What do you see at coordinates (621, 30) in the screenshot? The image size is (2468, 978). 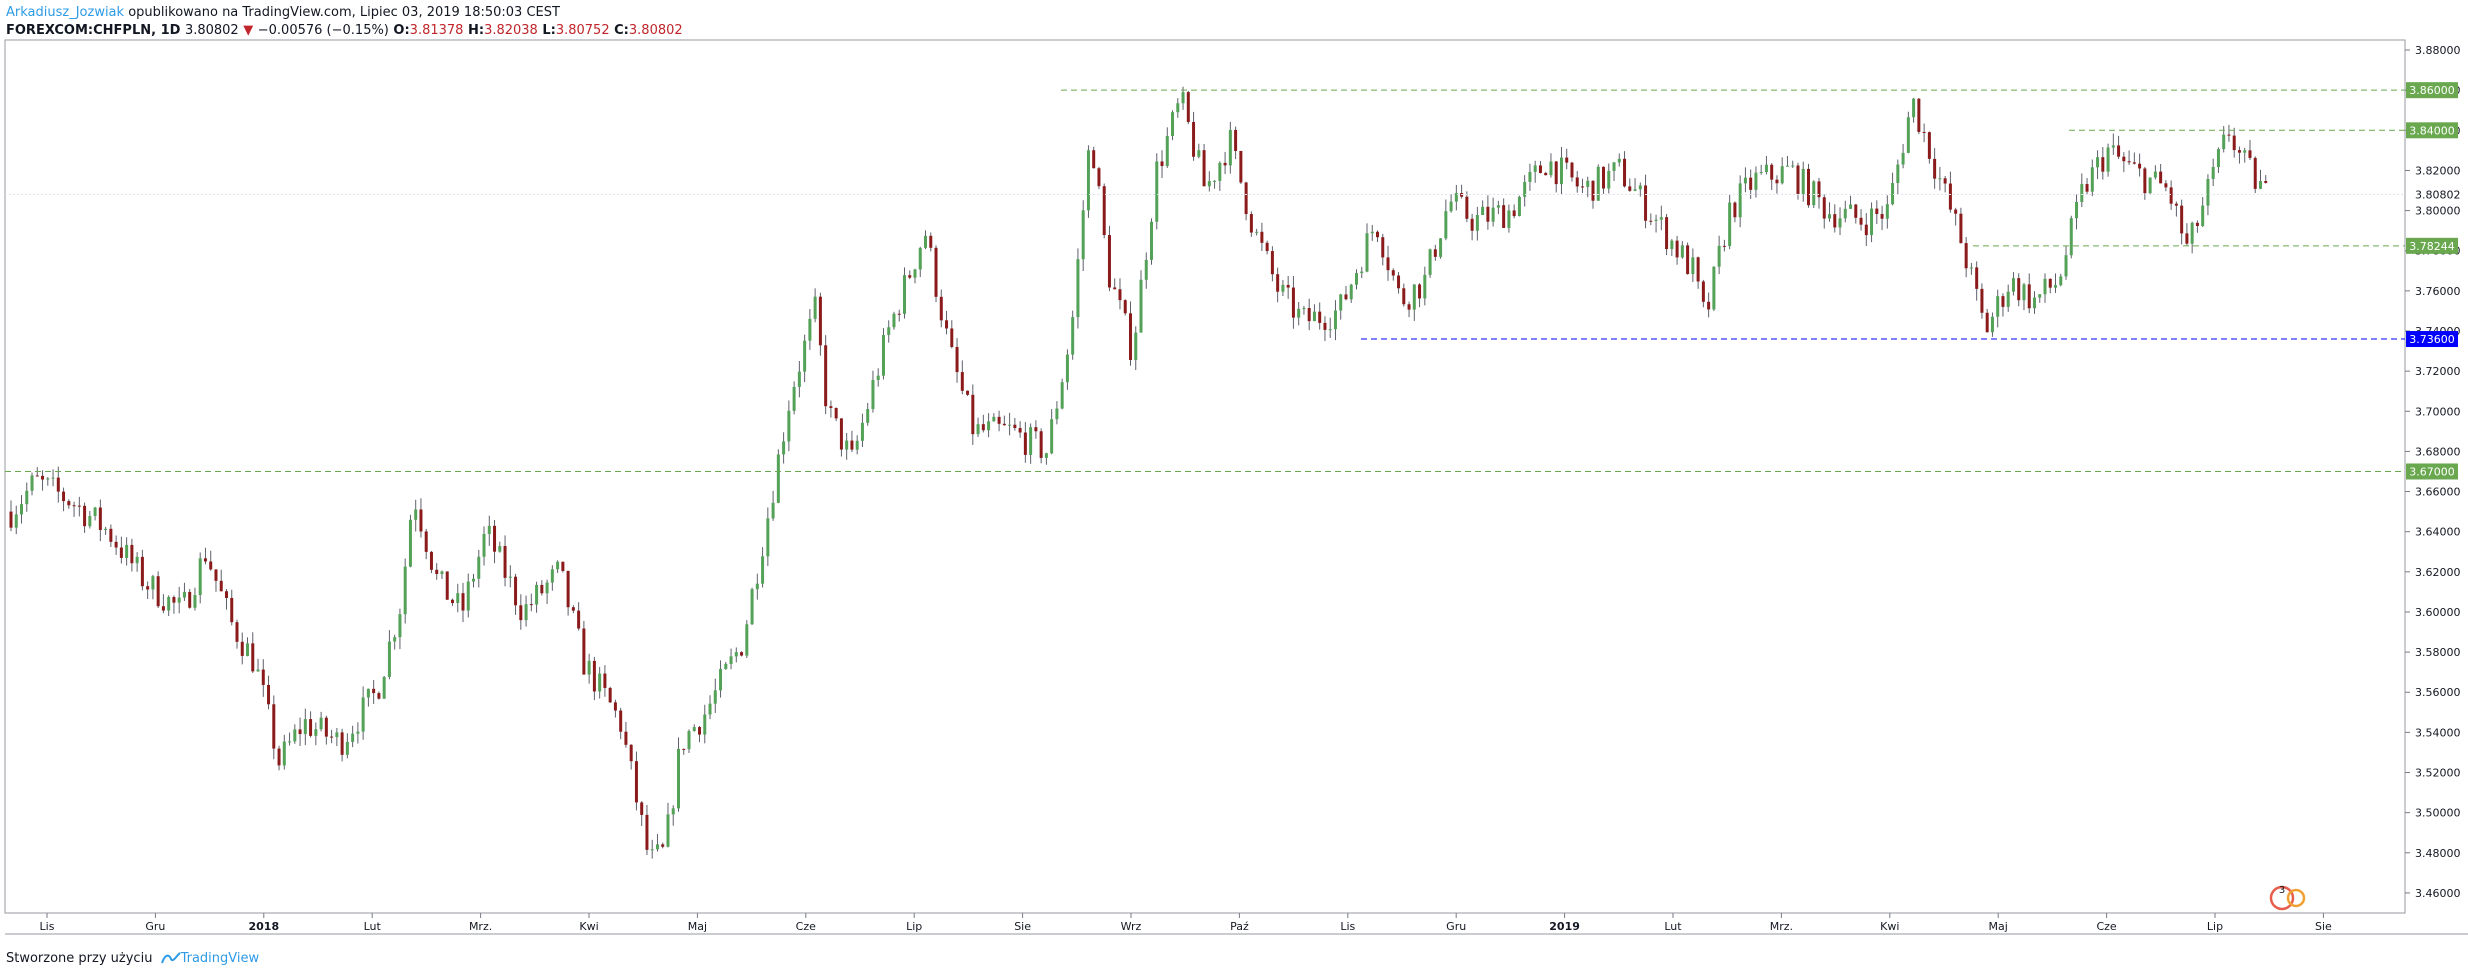 I see `close-label: C:` at bounding box center [621, 30].